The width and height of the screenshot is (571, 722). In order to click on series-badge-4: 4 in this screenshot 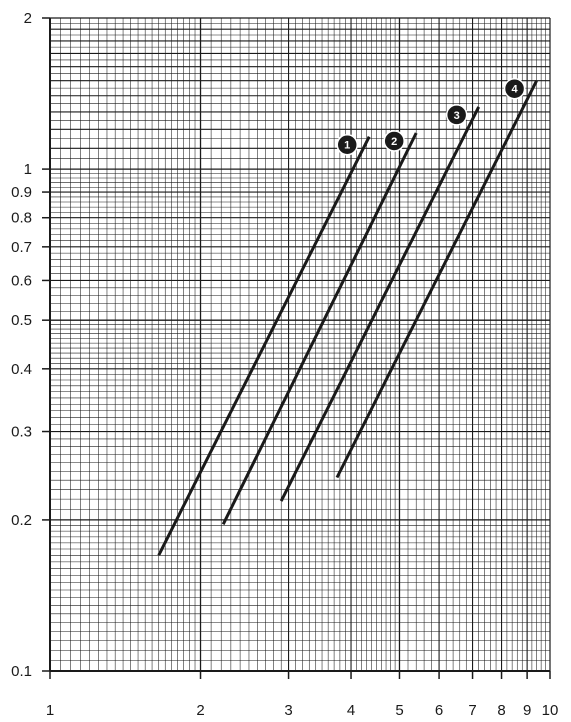, I will do `click(514, 88)`.